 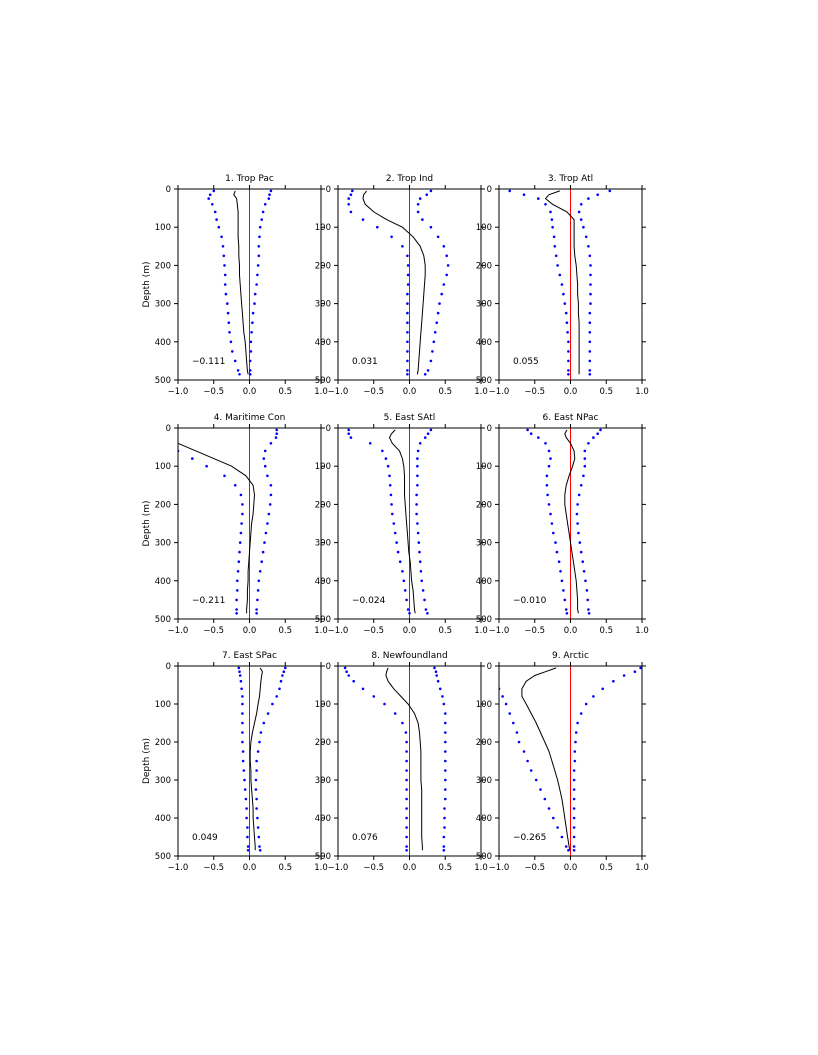 I want to click on x-tick-label: 0.0, so click(x=571, y=868).